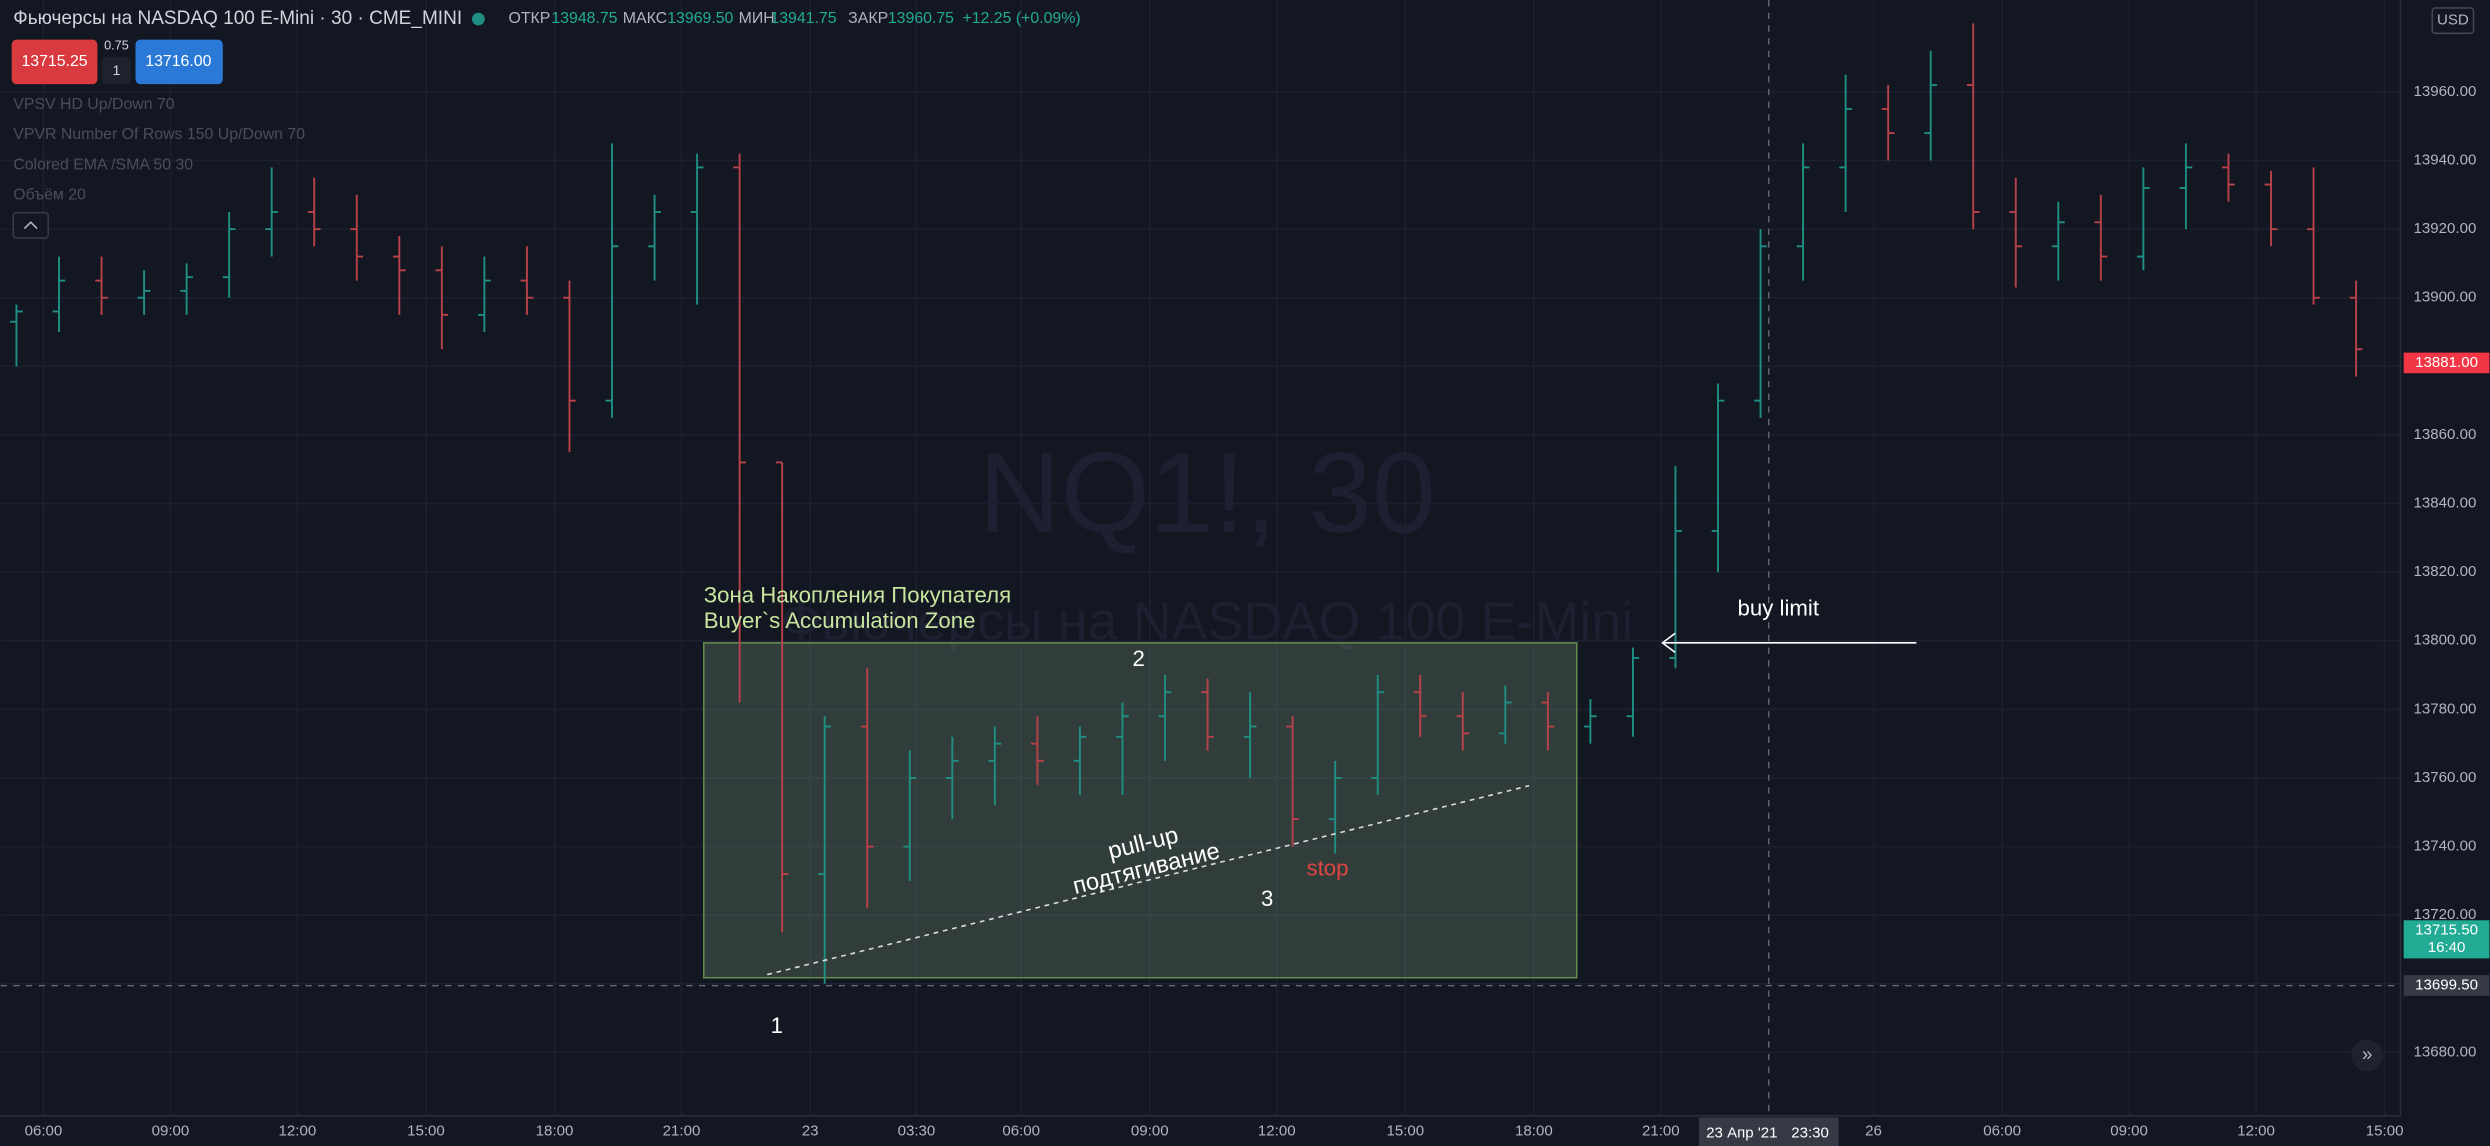 Image resolution: width=2490 pixels, height=1146 pixels. I want to click on y-tick-label: 13960.00, so click(2445, 91).